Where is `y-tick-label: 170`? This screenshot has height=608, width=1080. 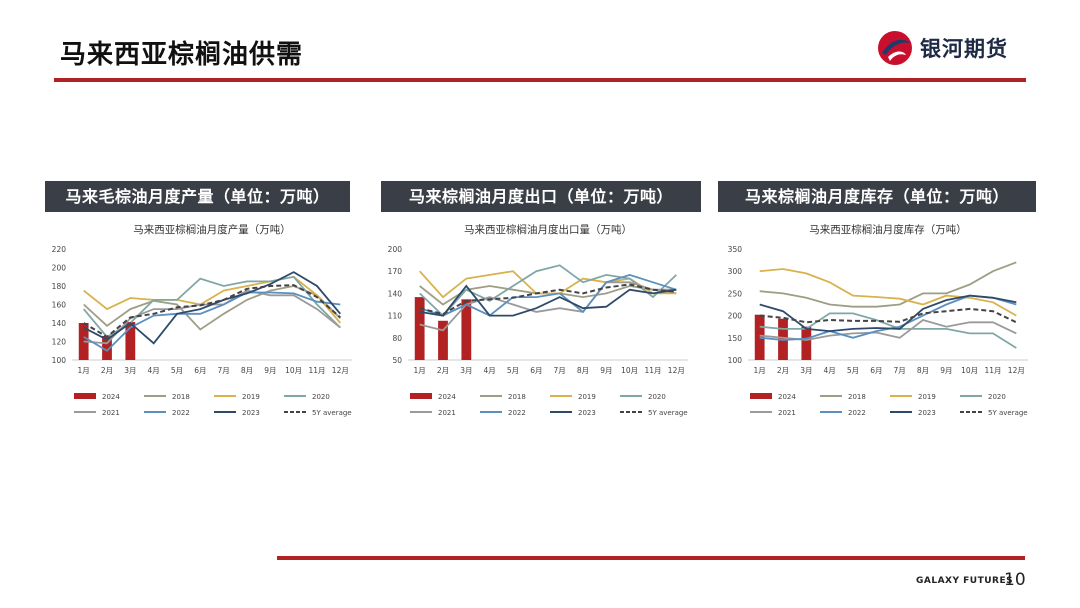 y-tick-label: 170 is located at coordinates (395, 271).